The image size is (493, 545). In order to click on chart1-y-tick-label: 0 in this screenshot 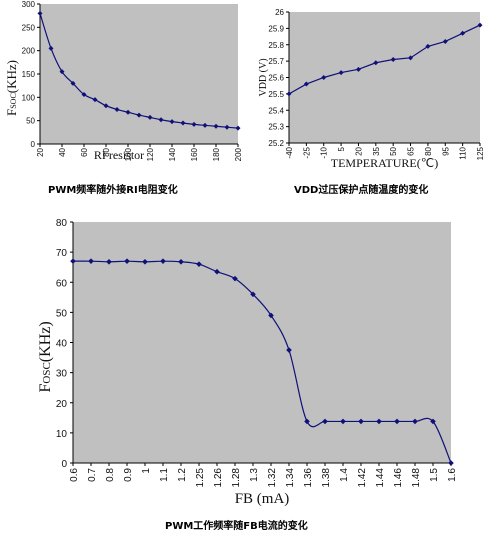, I will do `click(33, 144)`.